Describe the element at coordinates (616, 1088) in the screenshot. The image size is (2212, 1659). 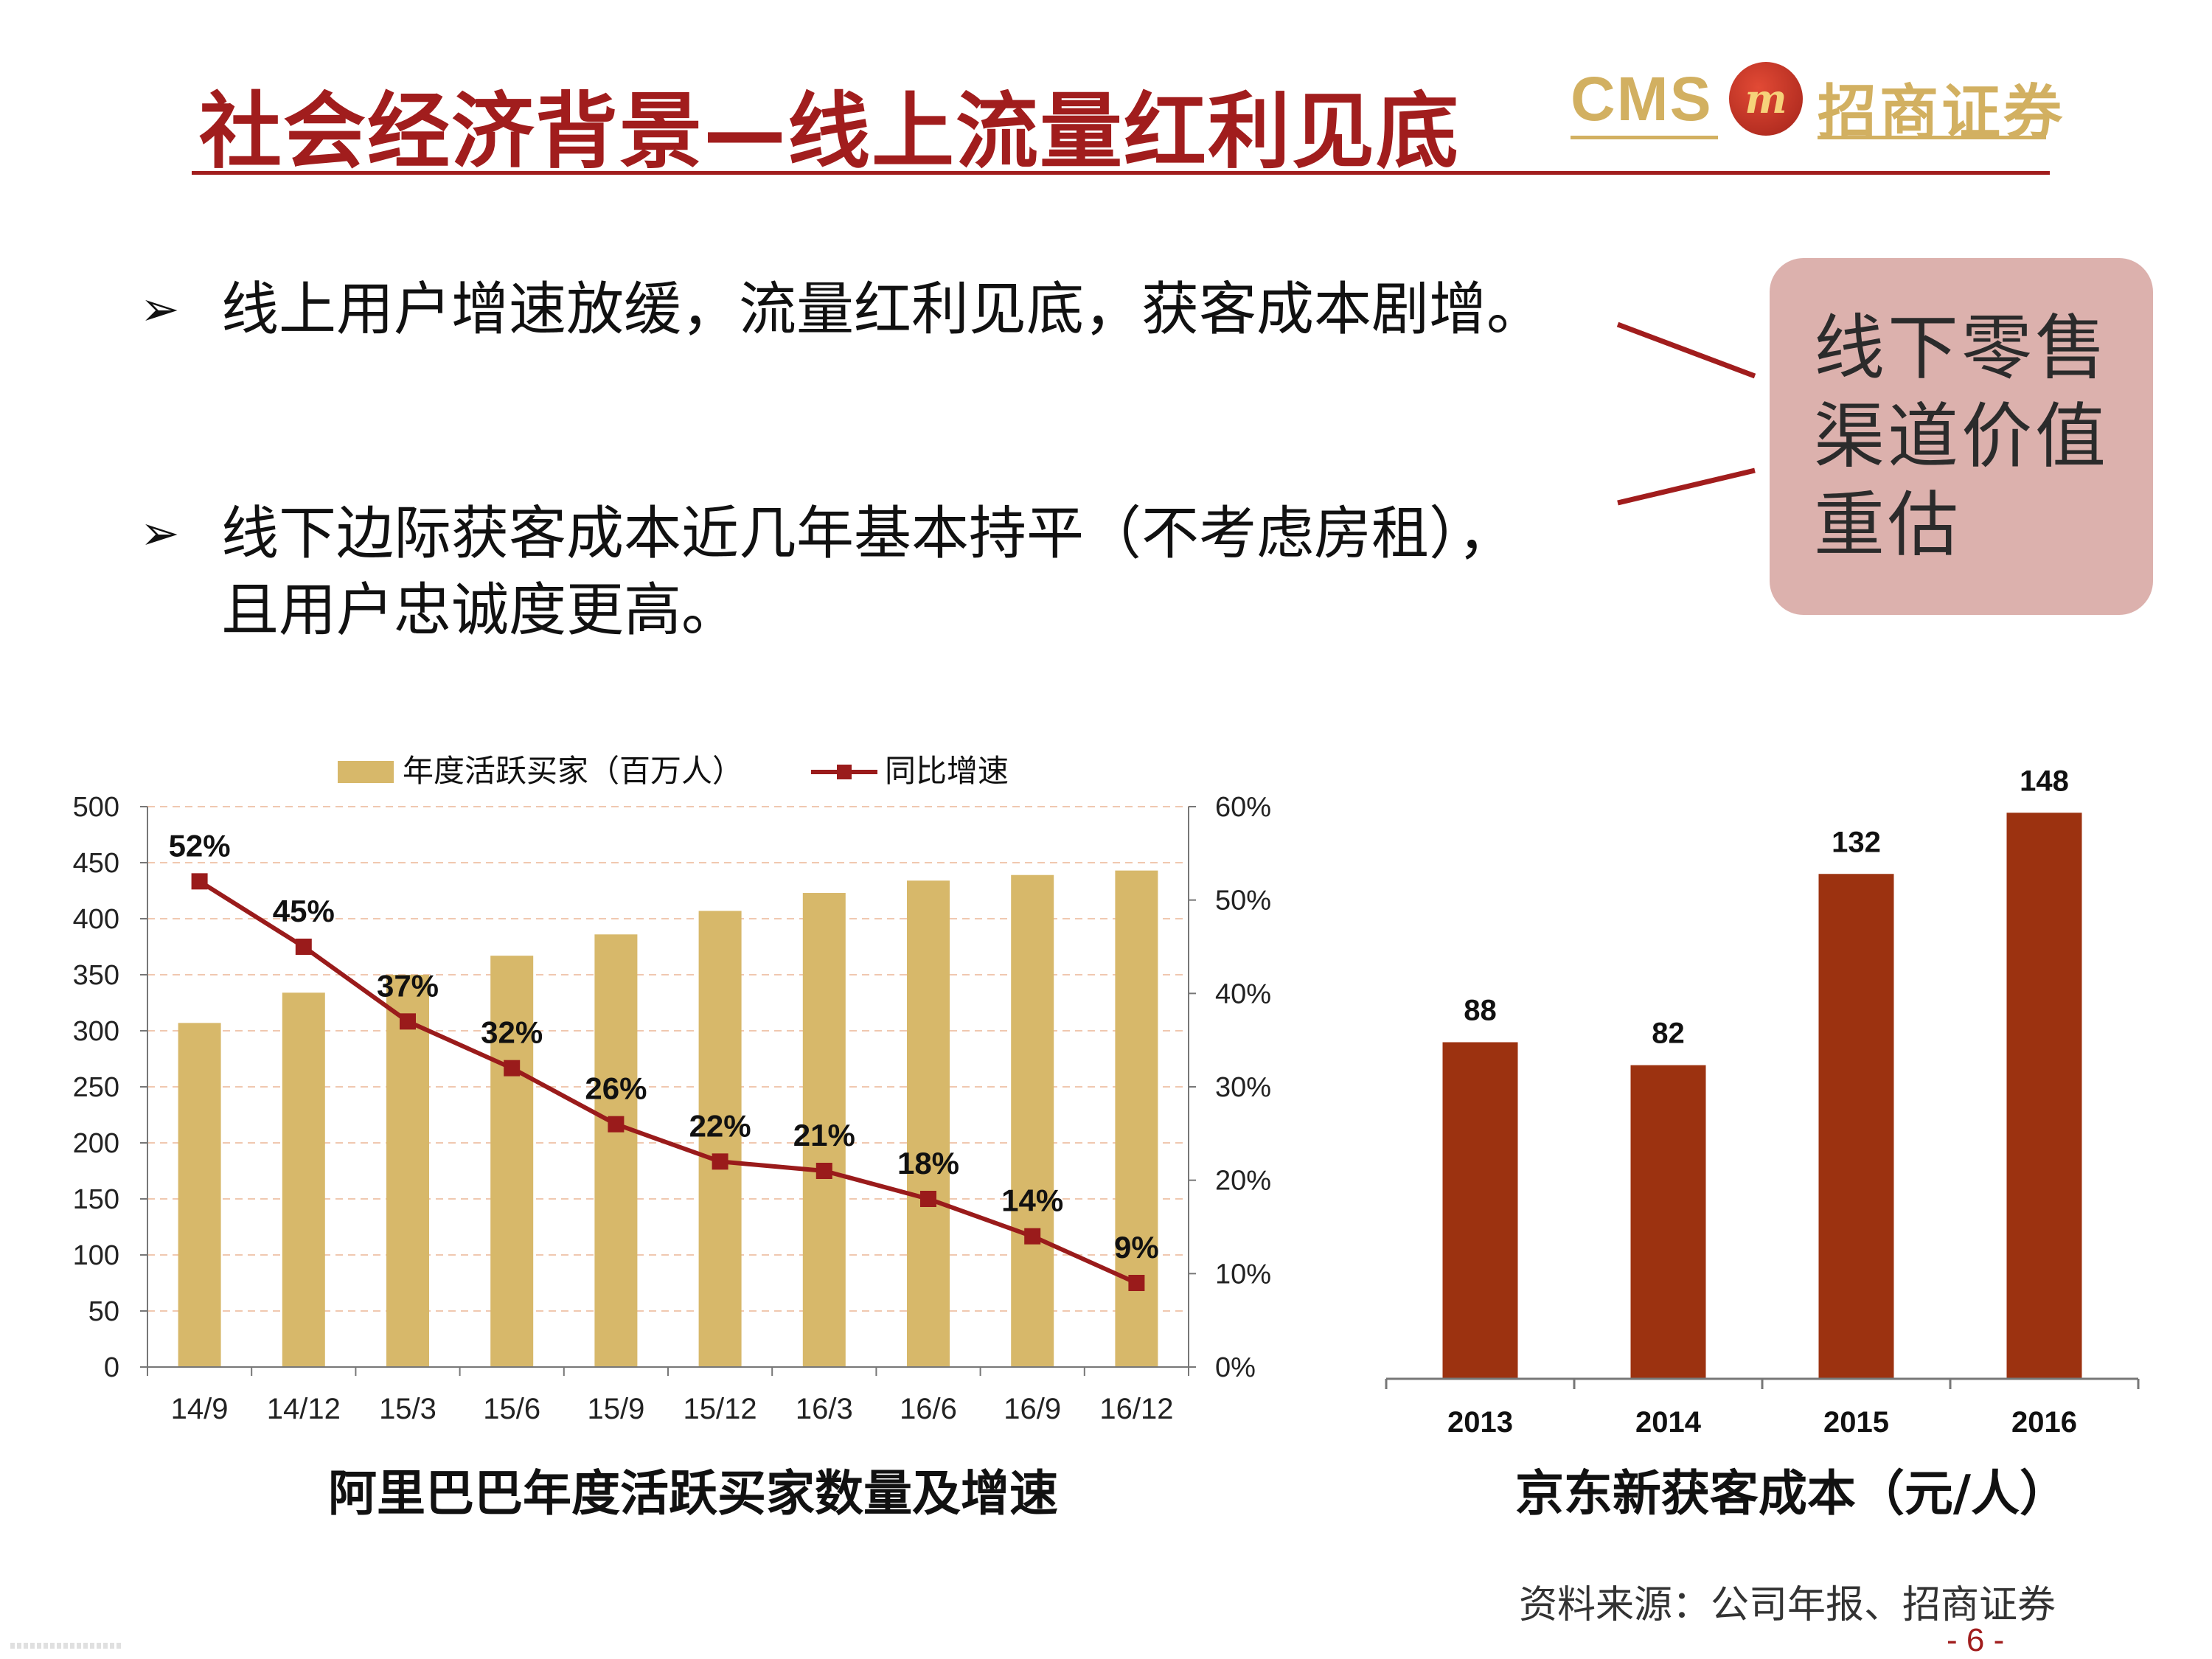
I see `growth-rate-label: 26%` at that location.